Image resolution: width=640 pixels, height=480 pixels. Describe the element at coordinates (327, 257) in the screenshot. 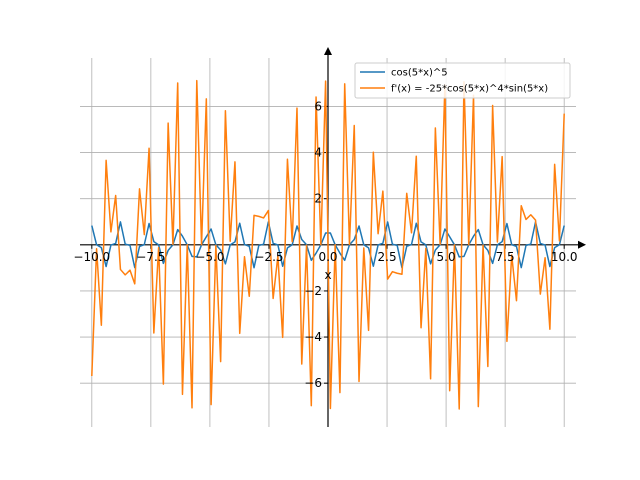

I see `x-tick-label: 0.0` at that location.